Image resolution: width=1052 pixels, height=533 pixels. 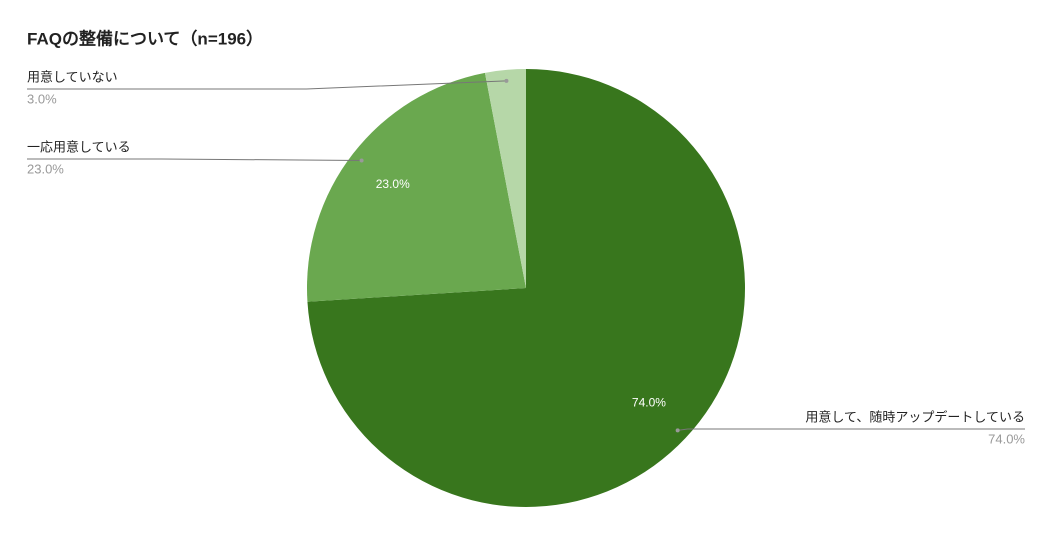 What do you see at coordinates (1006, 438) in the screenshot?
I see `legend-value: 74.0%` at bounding box center [1006, 438].